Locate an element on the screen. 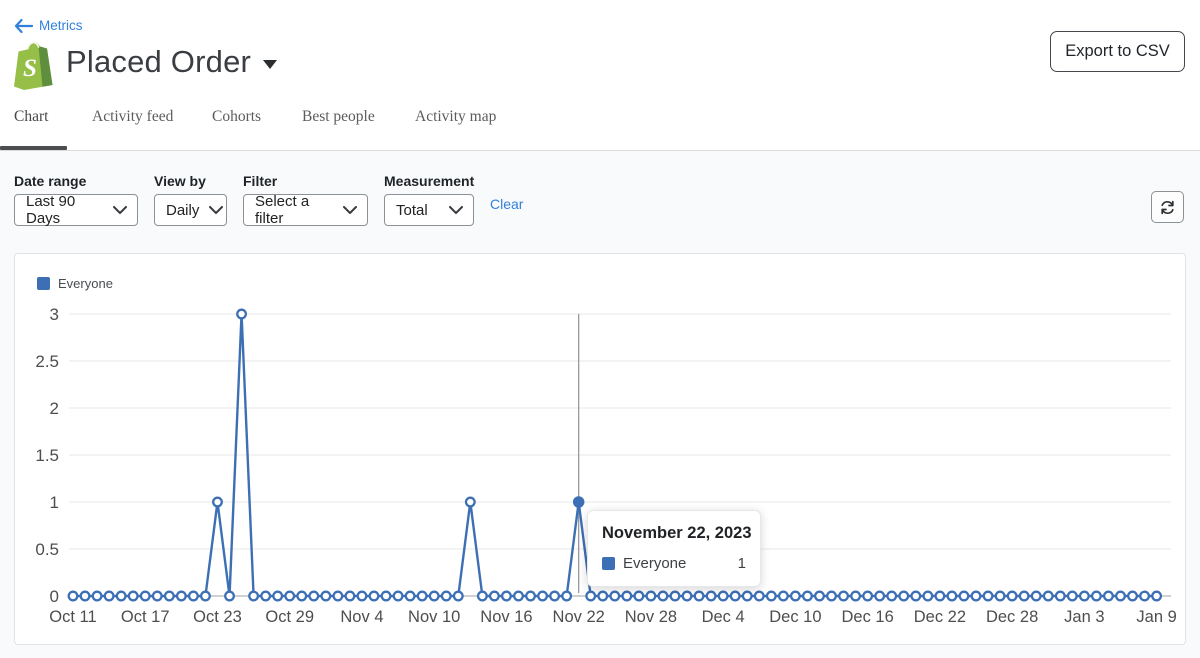 The height and width of the screenshot is (658, 1200). filter-select: Select a filter is located at coordinates (305, 210).